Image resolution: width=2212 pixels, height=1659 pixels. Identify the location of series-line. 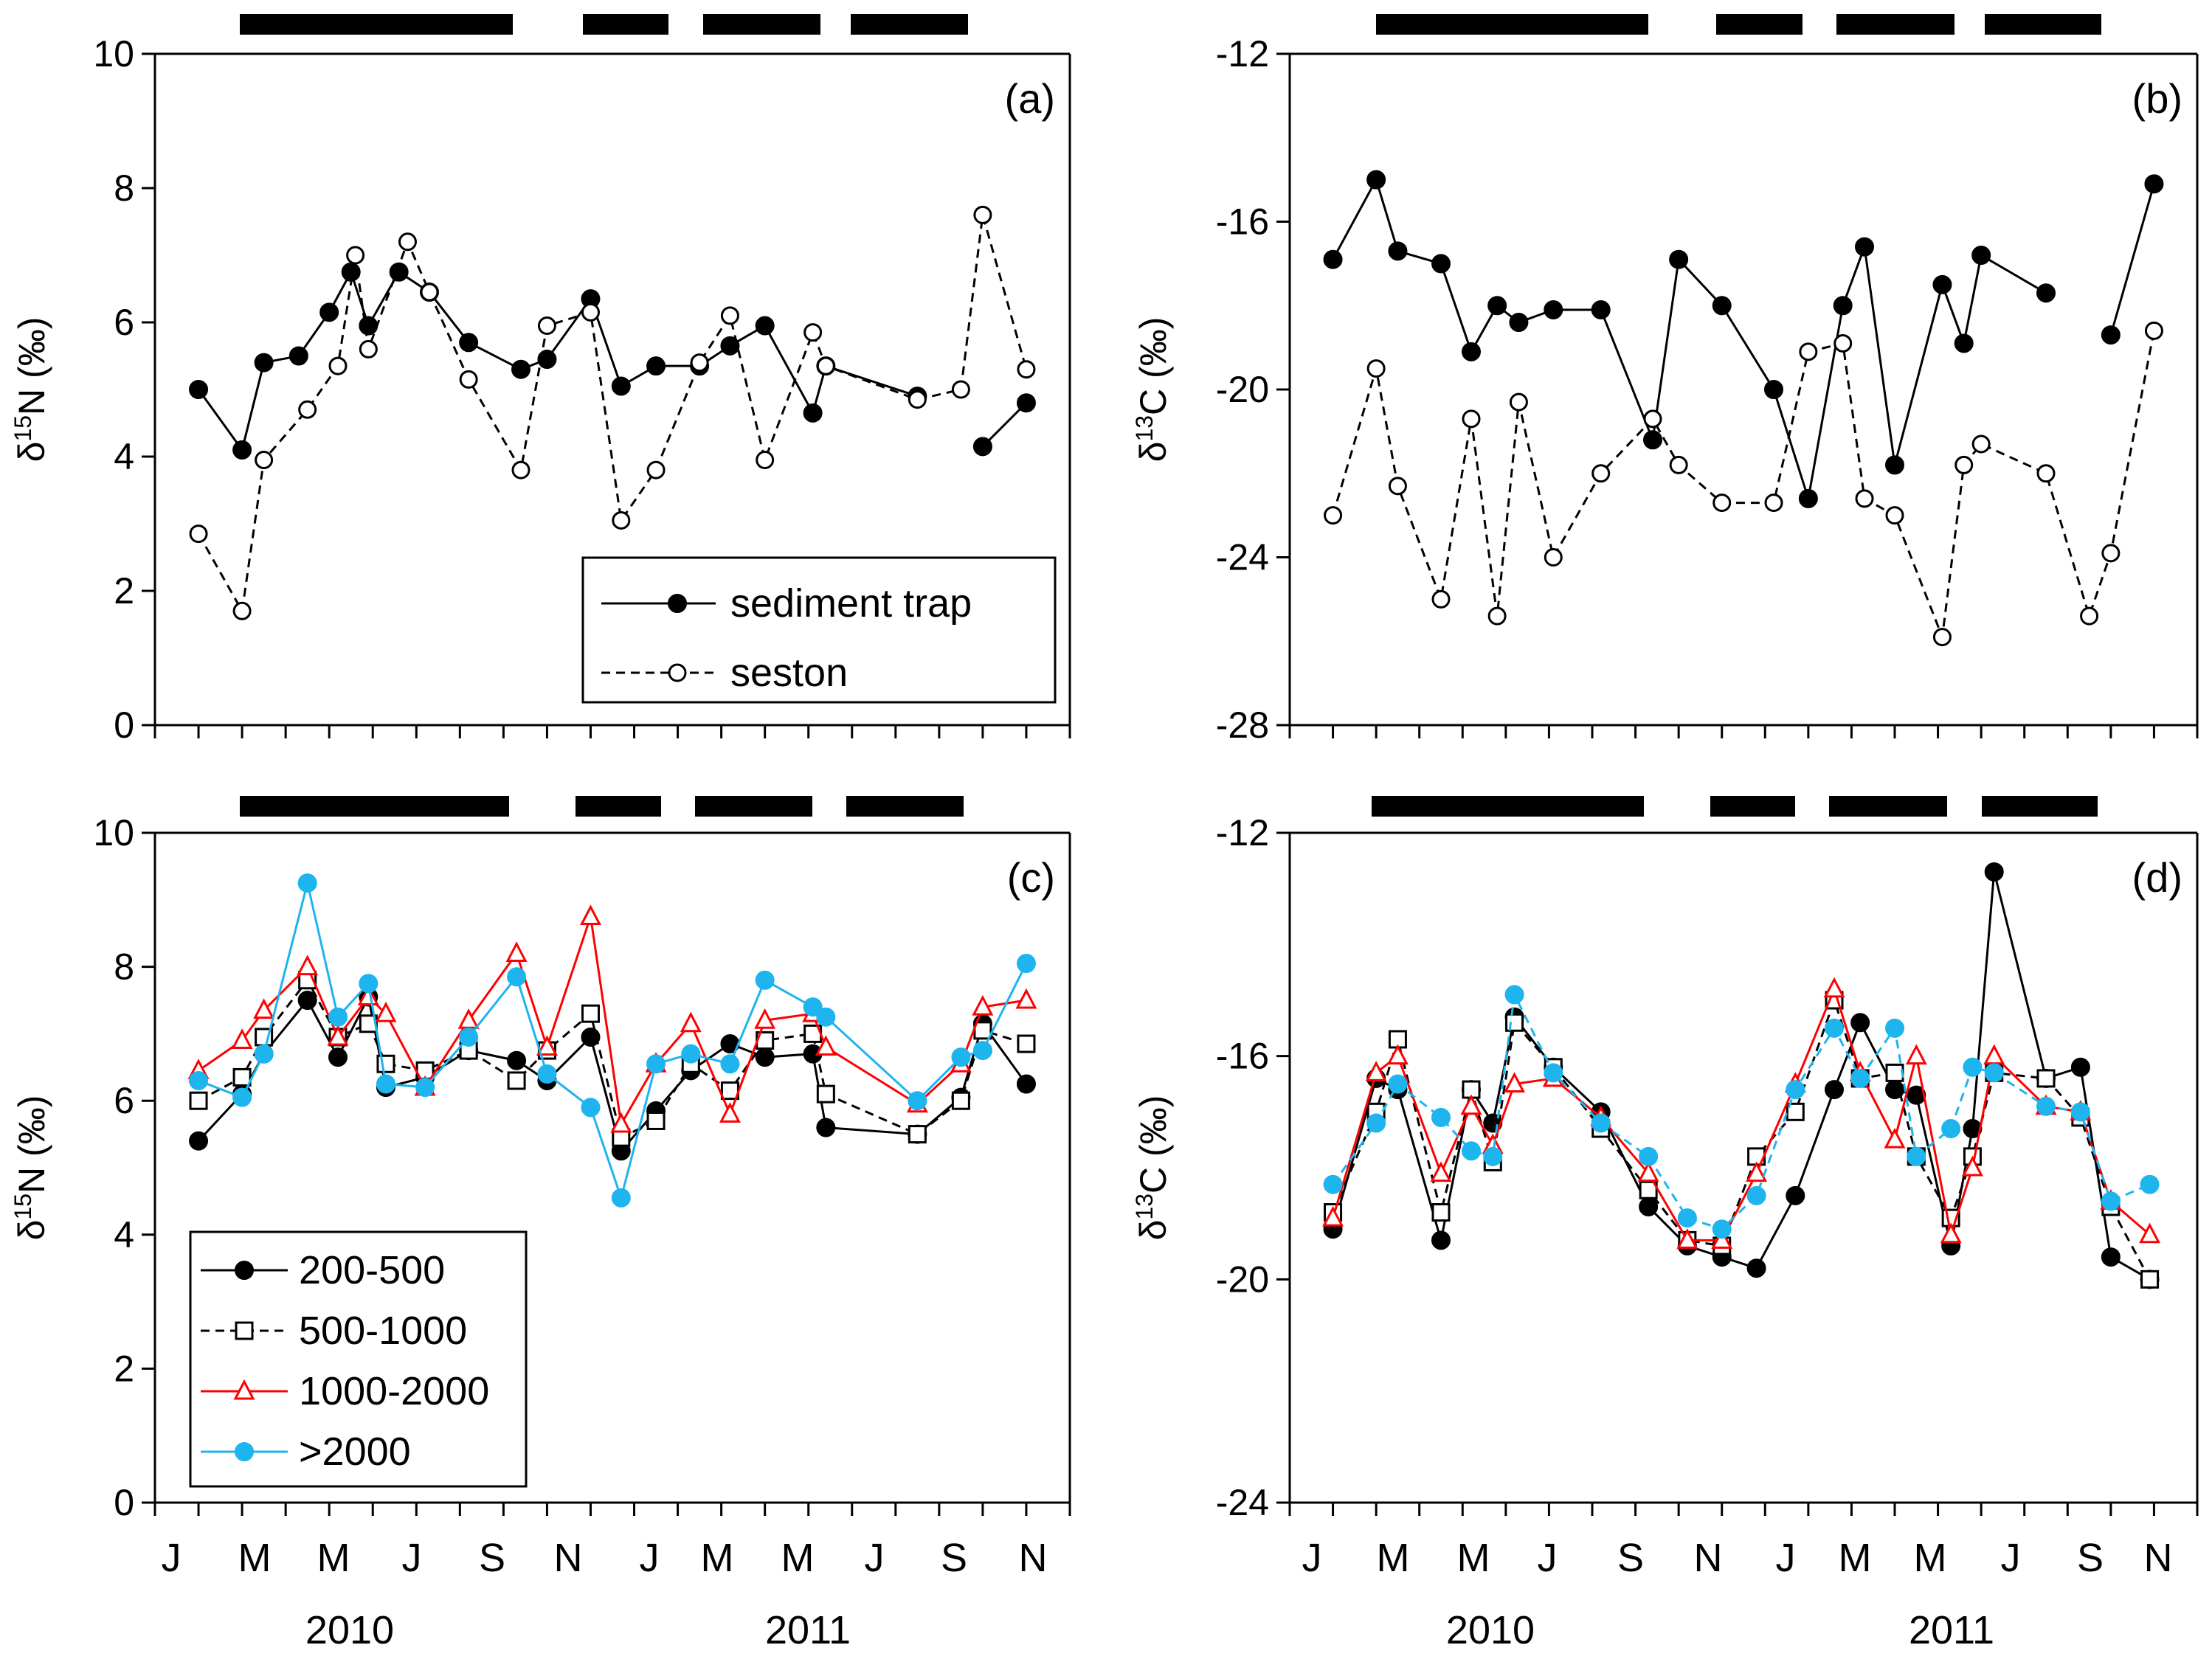
(1741, 1110).